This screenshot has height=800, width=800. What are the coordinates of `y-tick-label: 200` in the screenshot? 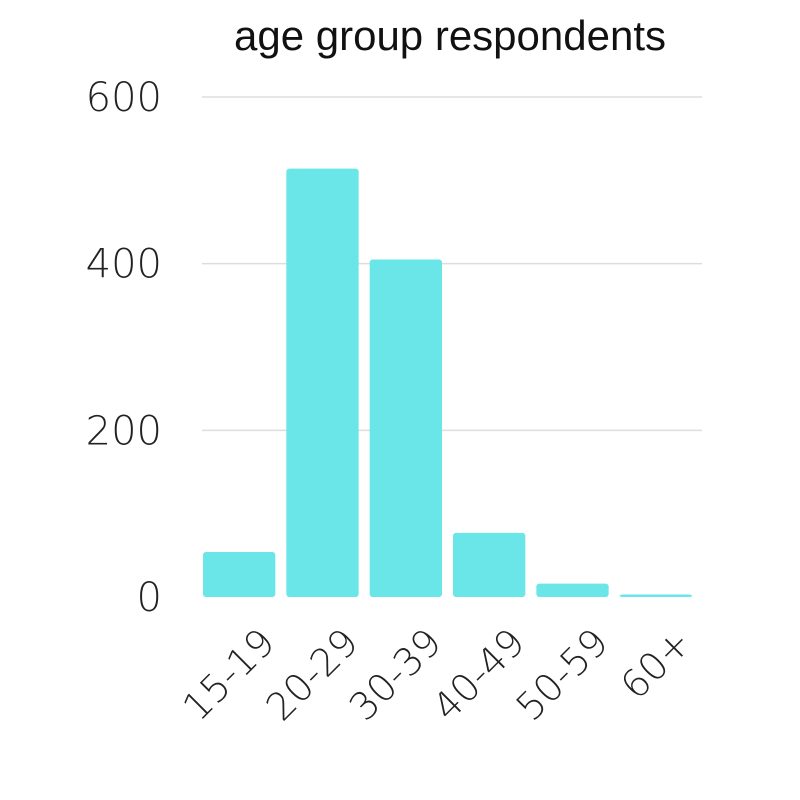 It's located at (124, 431).